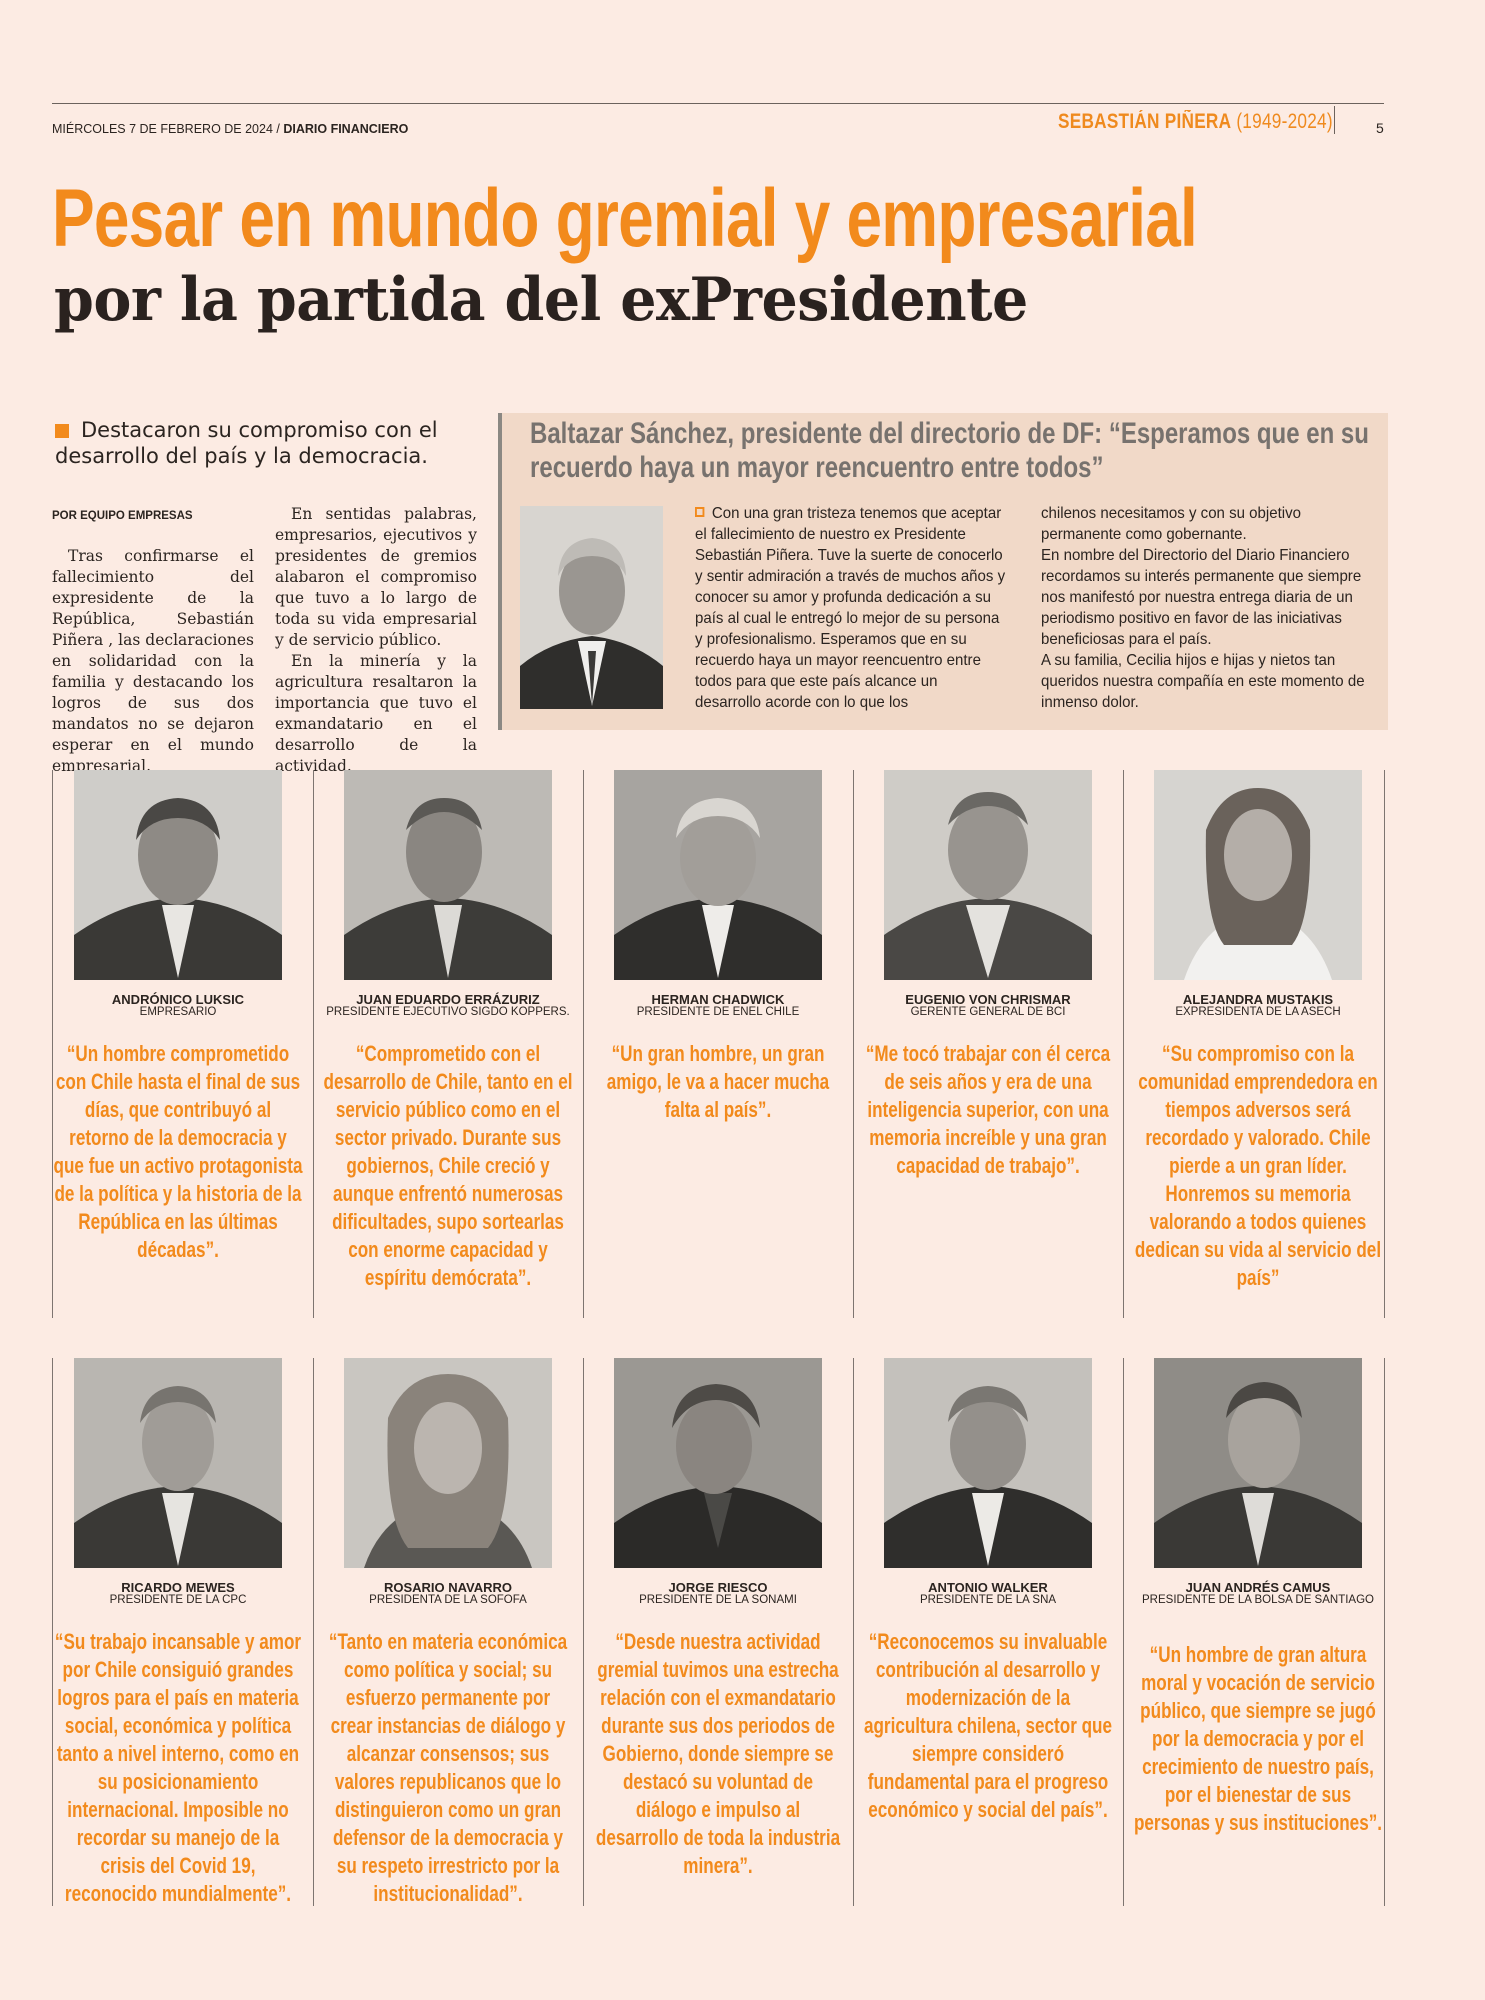  What do you see at coordinates (1284, 121) in the screenshot?
I see `section-years: (1949-2024)` at bounding box center [1284, 121].